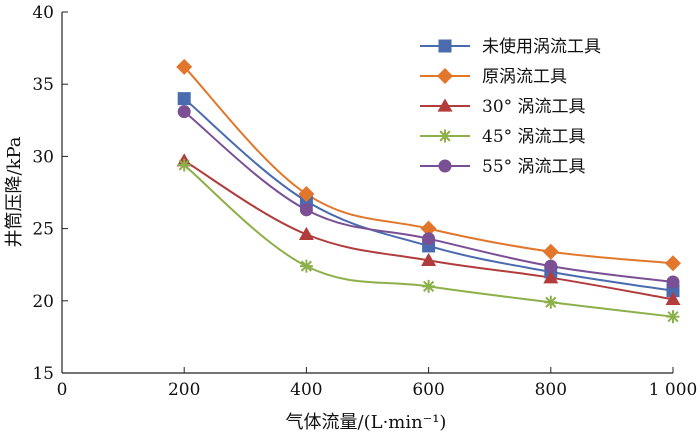 This screenshot has width=700, height=436. Describe the element at coordinates (377, 383) in the screenshot. I see `x-axis-ticks: 0 200 400 600 800 1 000` at that location.